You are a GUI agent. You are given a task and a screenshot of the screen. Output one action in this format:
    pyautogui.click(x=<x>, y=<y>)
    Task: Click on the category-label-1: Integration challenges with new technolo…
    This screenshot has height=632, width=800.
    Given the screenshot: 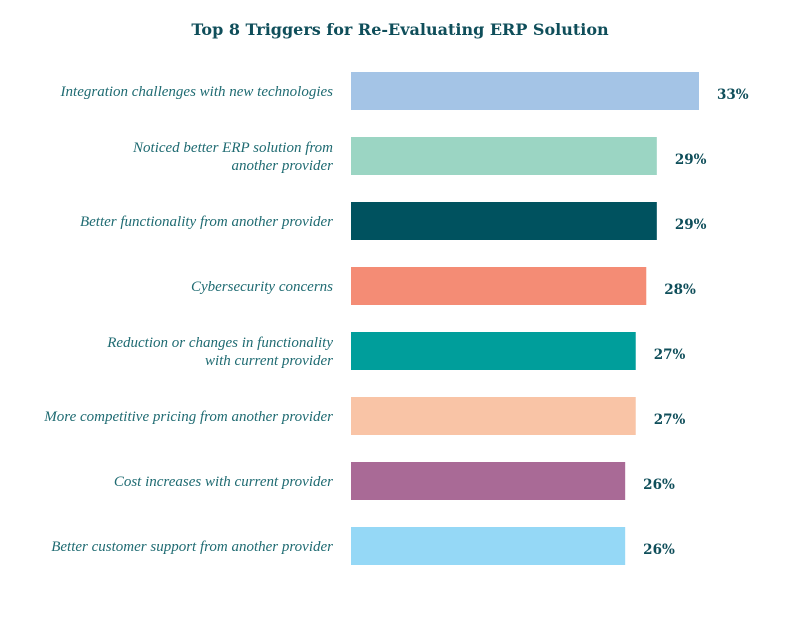 What is the action you would take?
    pyautogui.click(x=197, y=92)
    